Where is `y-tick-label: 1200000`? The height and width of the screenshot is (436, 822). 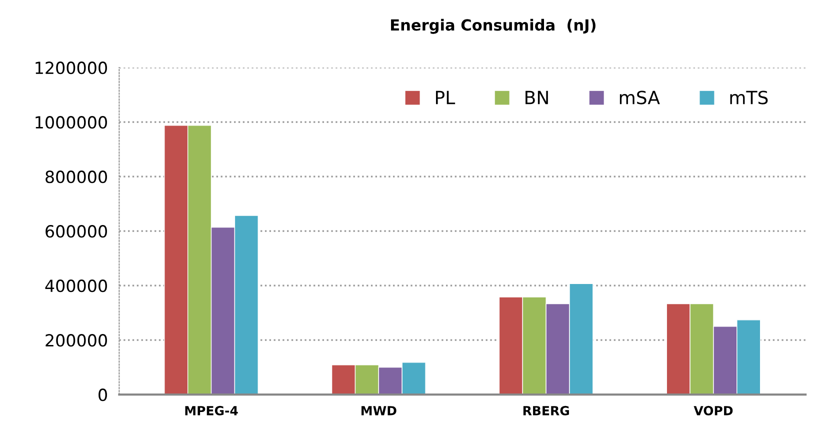 y-tick-label: 1200000 is located at coordinates (71, 68).